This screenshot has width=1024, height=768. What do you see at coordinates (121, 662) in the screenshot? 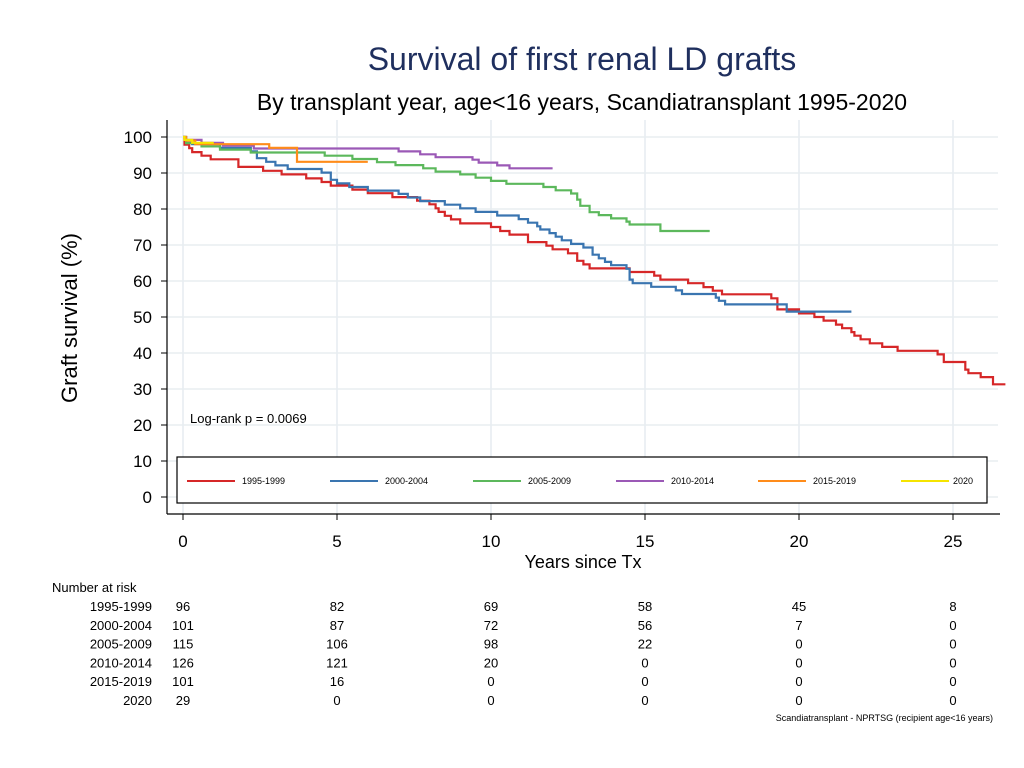
I see `risk-row-label: 2010-2014` at bounding box center [121, 662].